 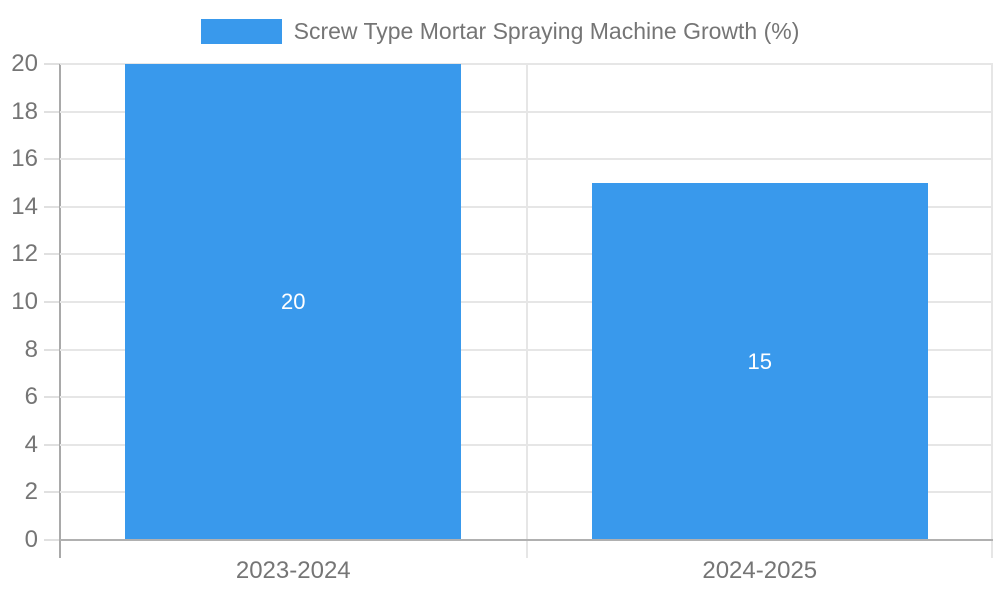 What do you see at coordinates (24, 206) in the screenshot?
I see `y-axis-tick-label: 14` at bounding box center [24, 206].